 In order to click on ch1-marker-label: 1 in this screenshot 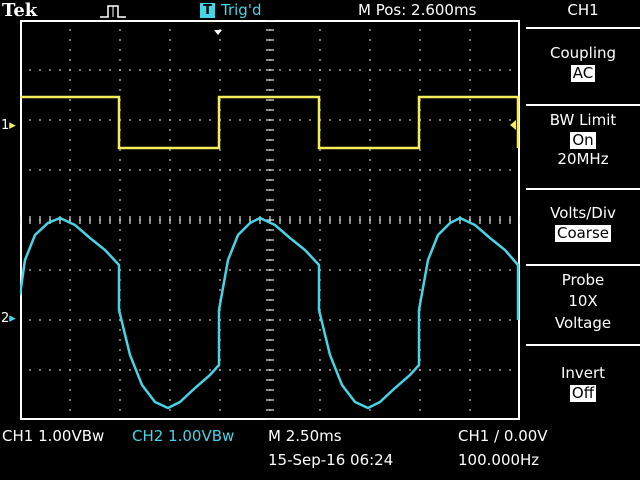, I will do `click(5, 125)`.